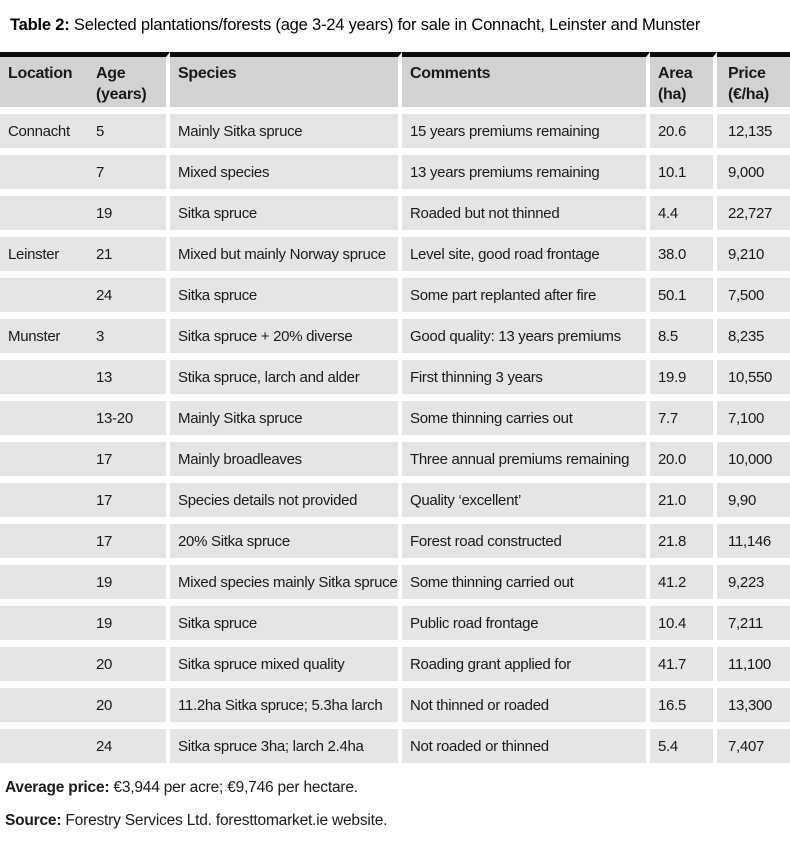 Image resolution: width=790 pixels, height=846 pixels. What do you see at coordinates (683, 746) in the screenshot?
I see `cell-area: 5.4` at bounding box center [683, 746].